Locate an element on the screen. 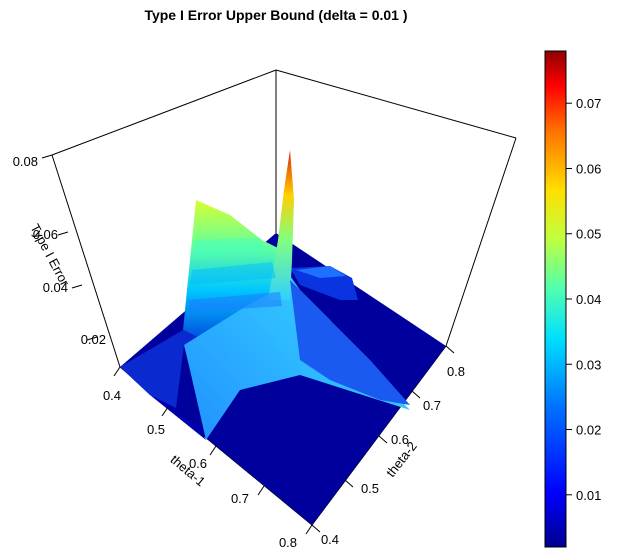 This screenshot has height=555, width=618. z-tick-label: 0.08 is located at coordinates (25, 161).